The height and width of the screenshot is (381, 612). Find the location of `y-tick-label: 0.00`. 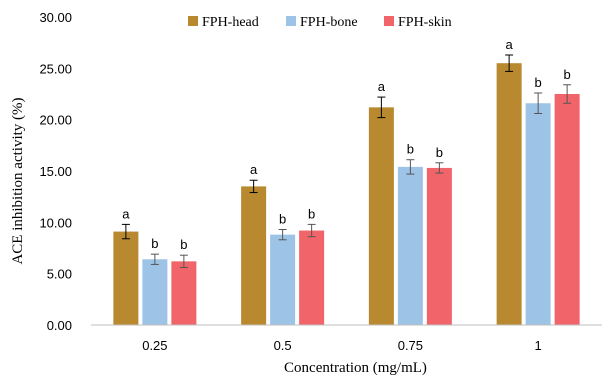

y-tick-label: 0.00 is located at coordinates (59, 325).